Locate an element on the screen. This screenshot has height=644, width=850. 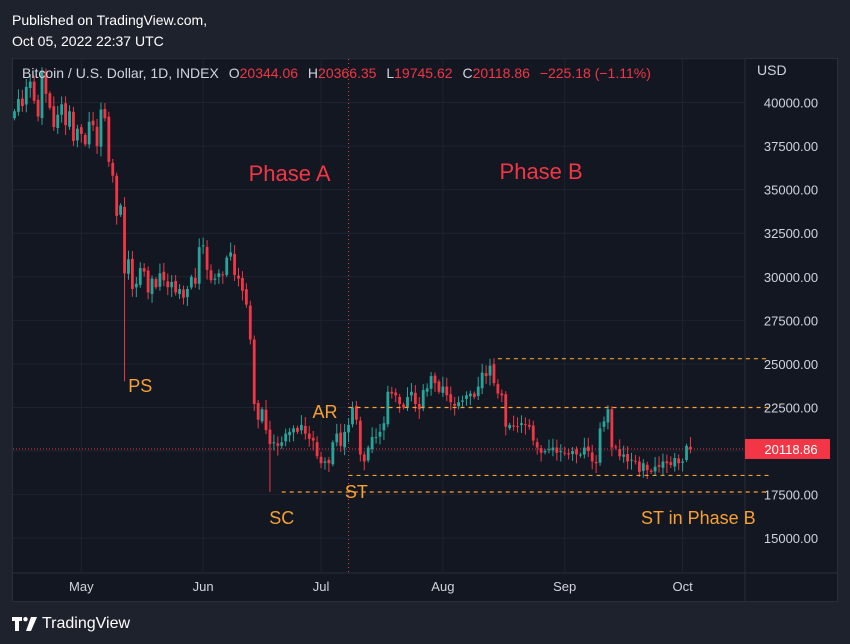
published-date: Oct 05, 2022 22:37 UTC is located at coordinates (88, 41).